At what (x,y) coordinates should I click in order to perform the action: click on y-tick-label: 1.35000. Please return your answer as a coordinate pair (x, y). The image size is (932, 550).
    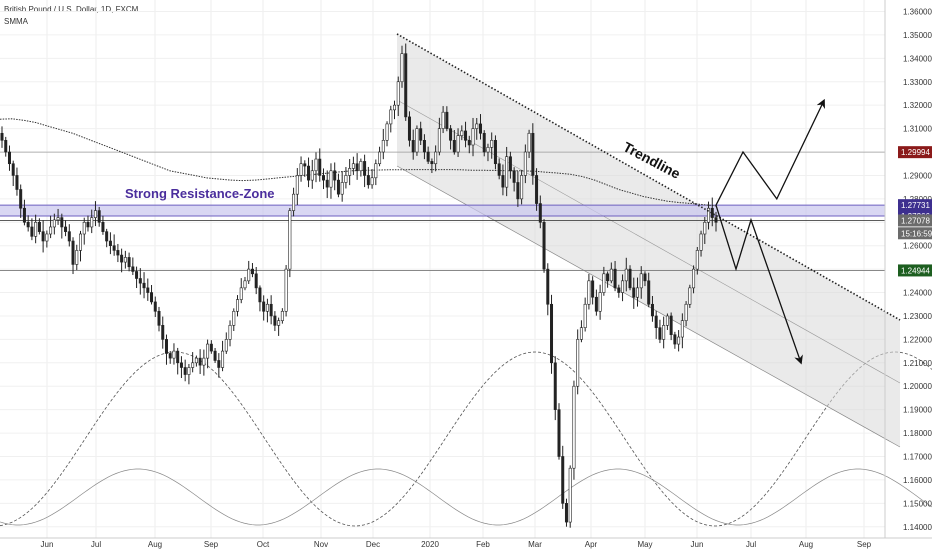
    Looking at the image, I should click on (917, 35).